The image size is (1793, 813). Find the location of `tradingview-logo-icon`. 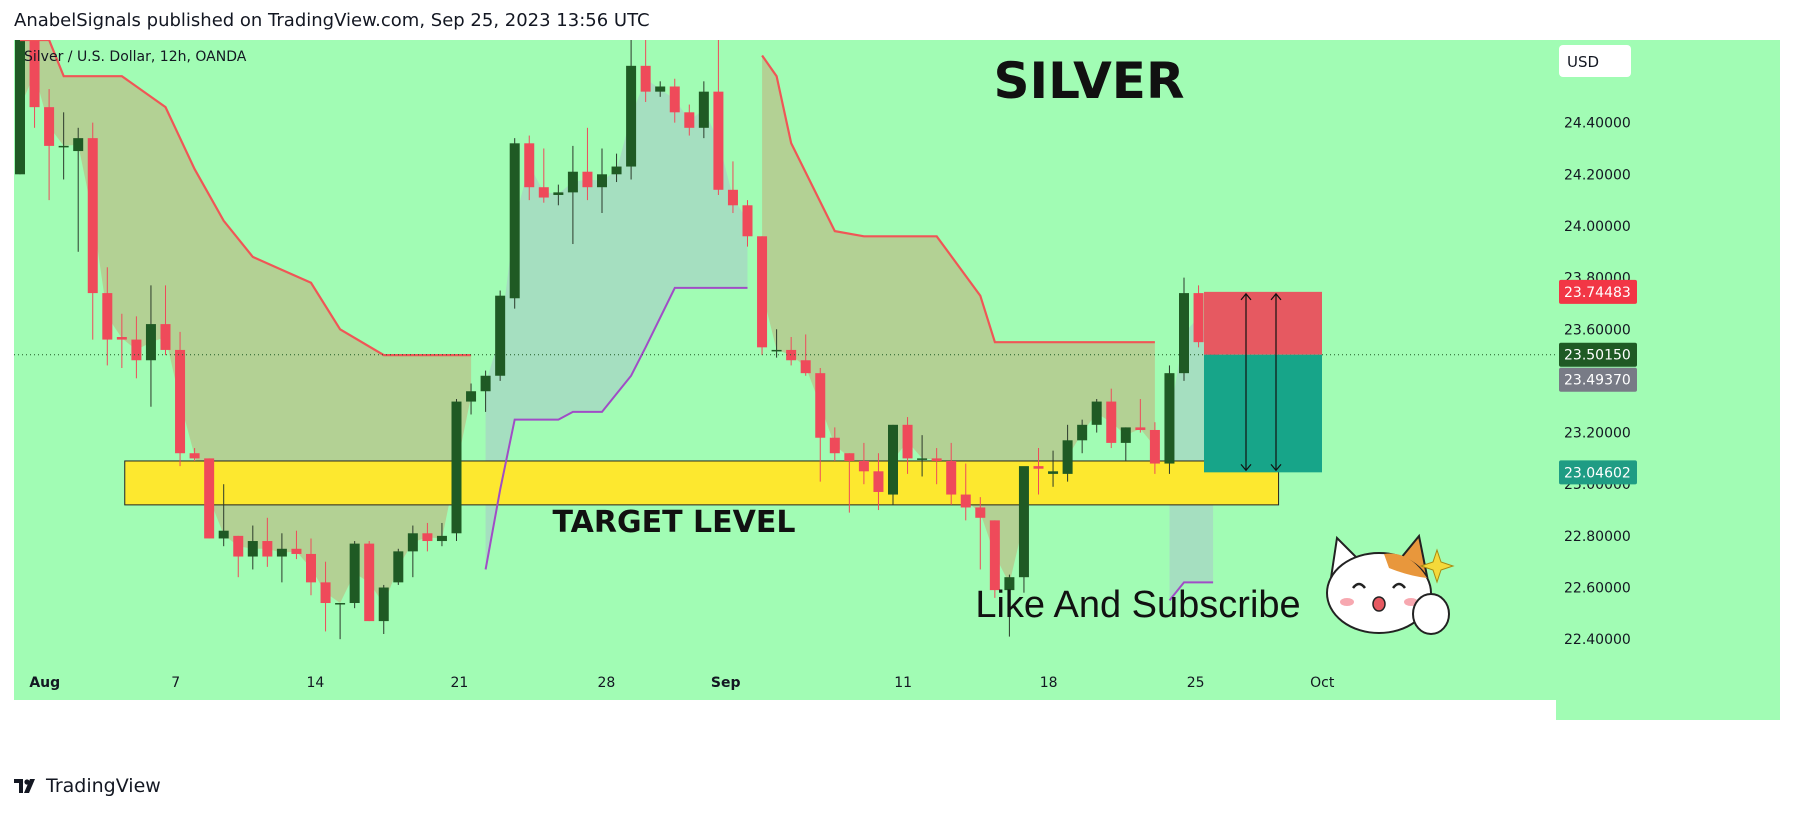

tradingview-logo-icon is located at coordinates (24, 786).